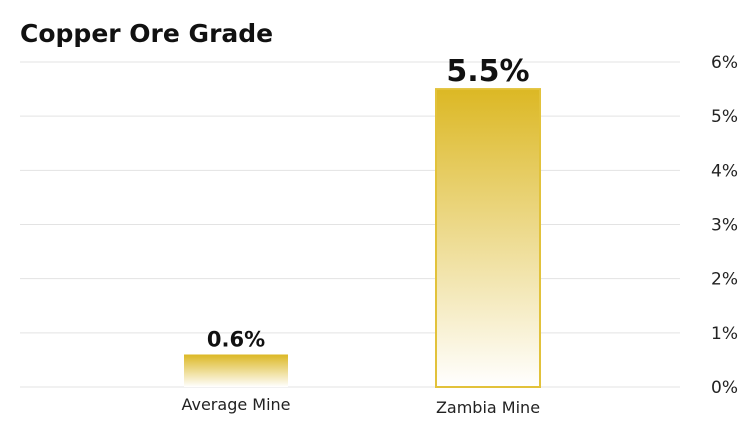 The image size is (756, 425). I want to click on y-tick-label: 2%, so click(724, 280).